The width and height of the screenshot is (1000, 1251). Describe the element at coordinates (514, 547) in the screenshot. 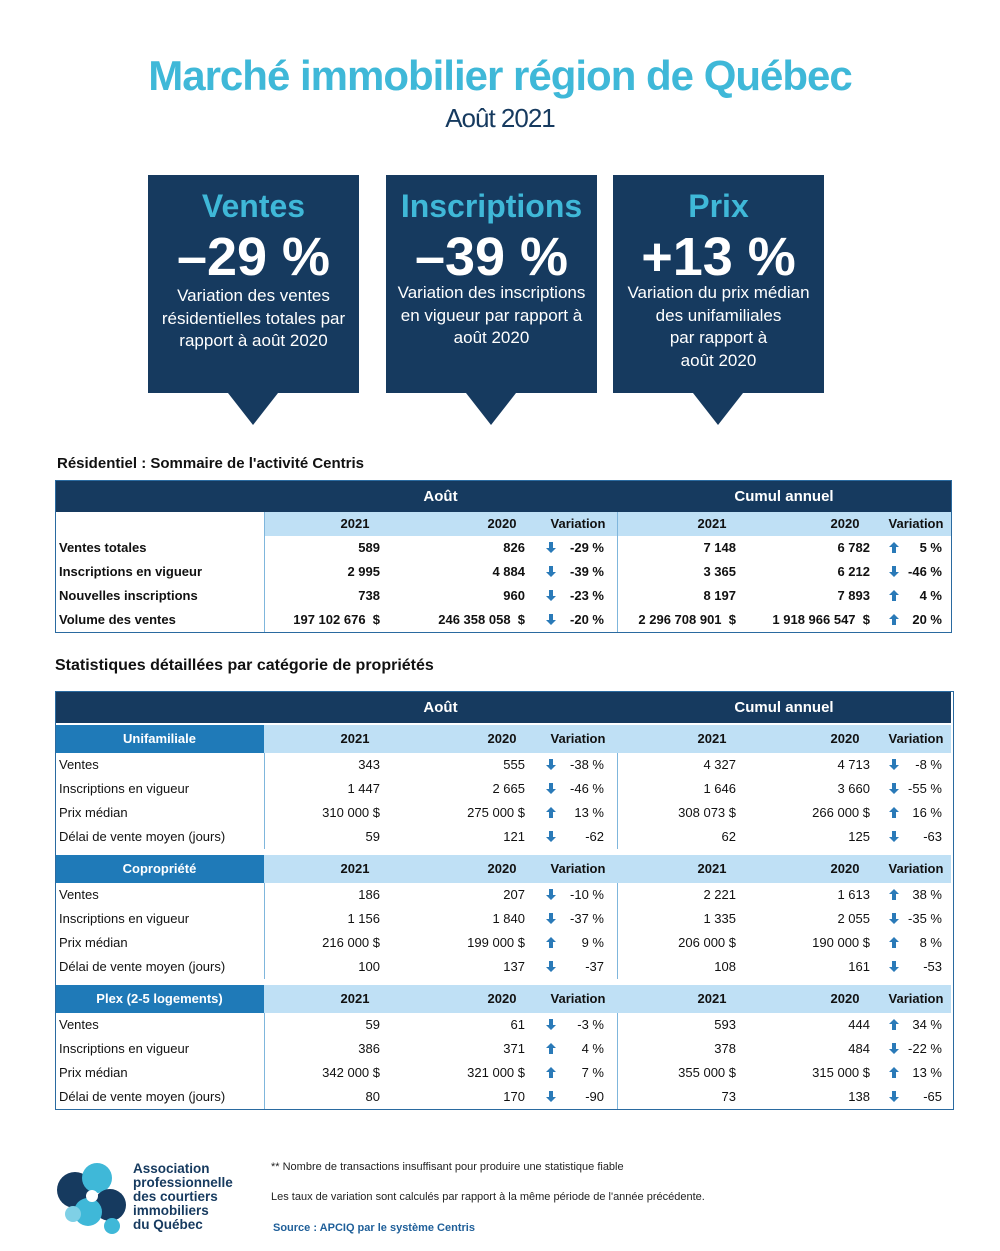

I see `cell: 826` at that location.